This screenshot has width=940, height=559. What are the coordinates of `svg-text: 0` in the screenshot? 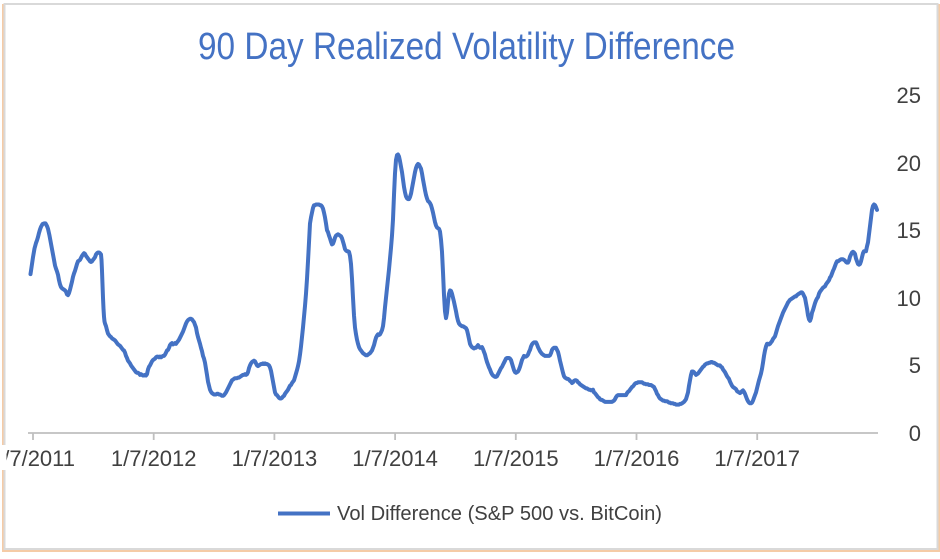 It's located at (915, 433).